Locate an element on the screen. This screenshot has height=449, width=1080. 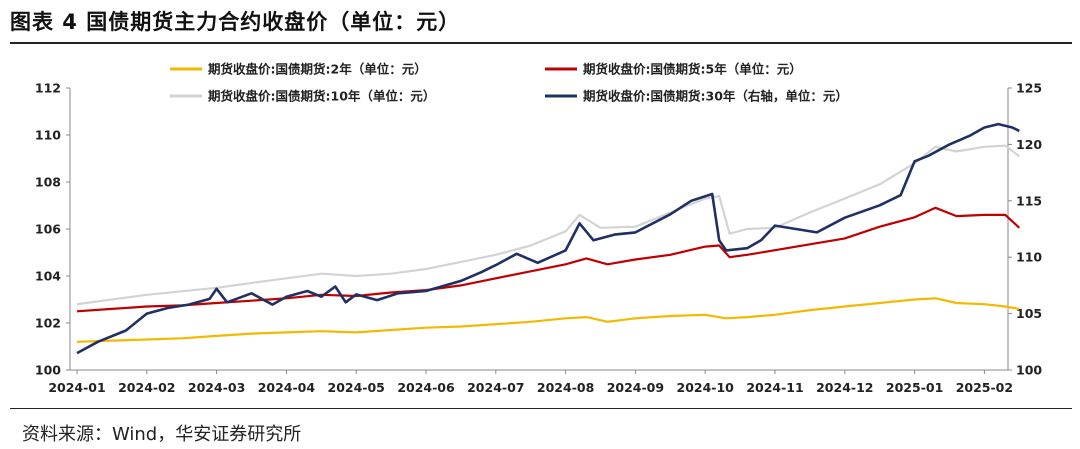
right-tick-label: 105 is located at coordinates (1029, 313).